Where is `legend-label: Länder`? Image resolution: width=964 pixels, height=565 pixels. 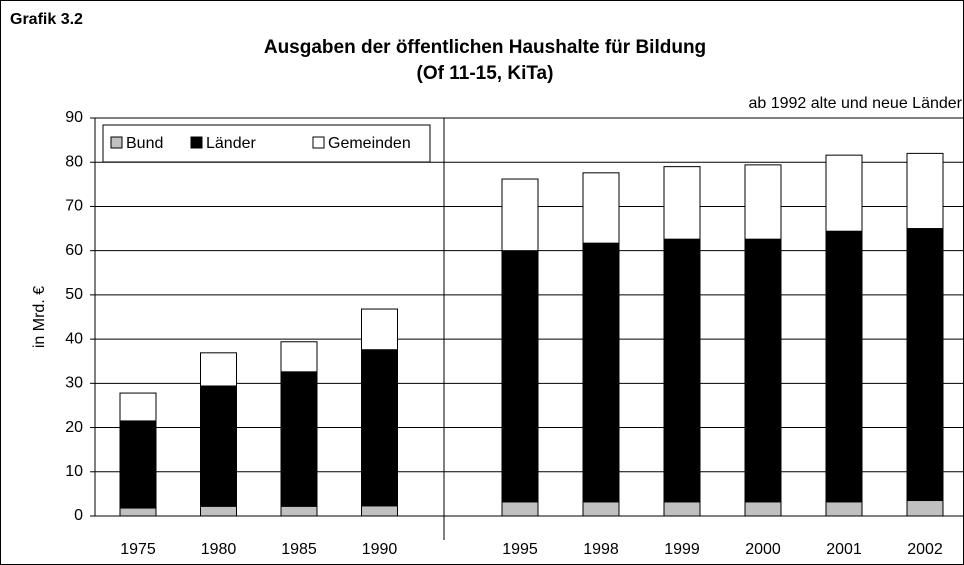 legend-label: Länder is located at coordinates (231, 143).